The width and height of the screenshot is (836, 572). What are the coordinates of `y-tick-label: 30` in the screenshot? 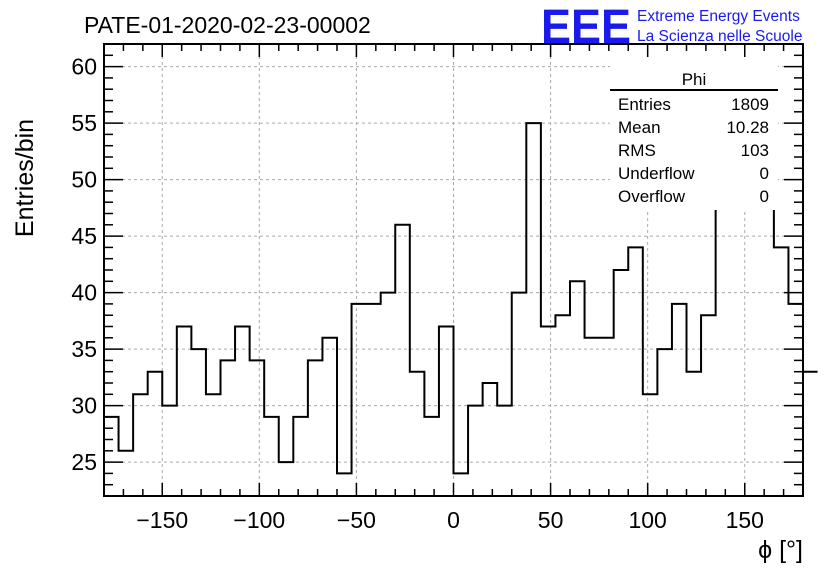 It's located at (84, 406).